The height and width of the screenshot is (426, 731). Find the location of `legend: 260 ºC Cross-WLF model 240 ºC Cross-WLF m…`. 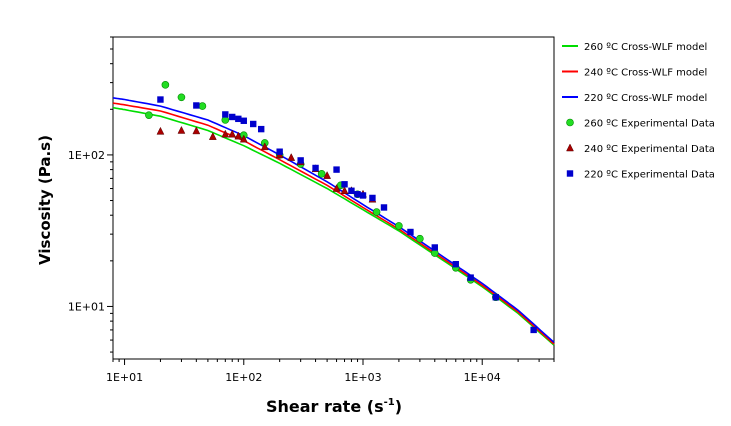

legend: 260 ºC Cross-WLF model 240 ºC Cross-WLF m… is located at coordinates (638, 111).